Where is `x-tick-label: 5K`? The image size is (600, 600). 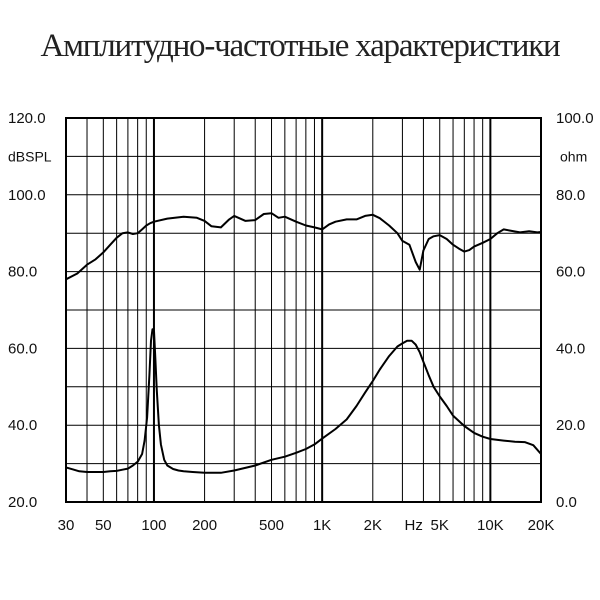
x-tick-label: 5K is located at coordinates (440, 525).